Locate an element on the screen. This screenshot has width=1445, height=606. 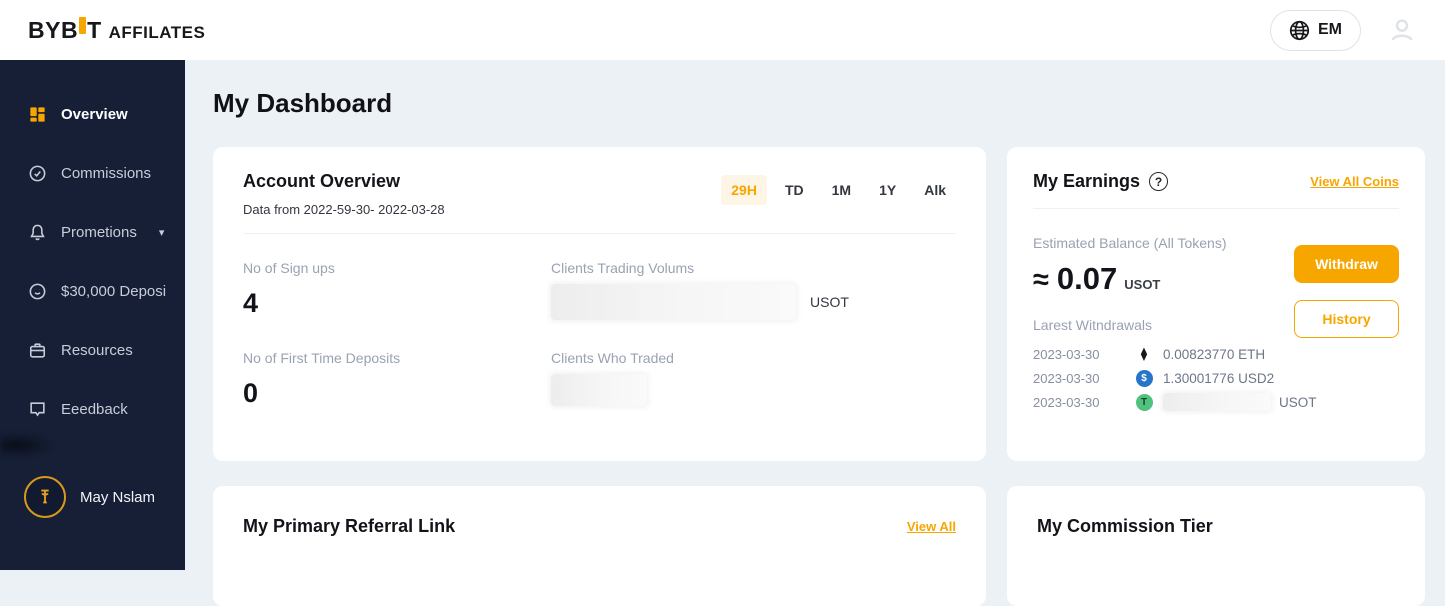
sidebar-item-promotions: Prometions ▾ is located at coordinates (92, 232).